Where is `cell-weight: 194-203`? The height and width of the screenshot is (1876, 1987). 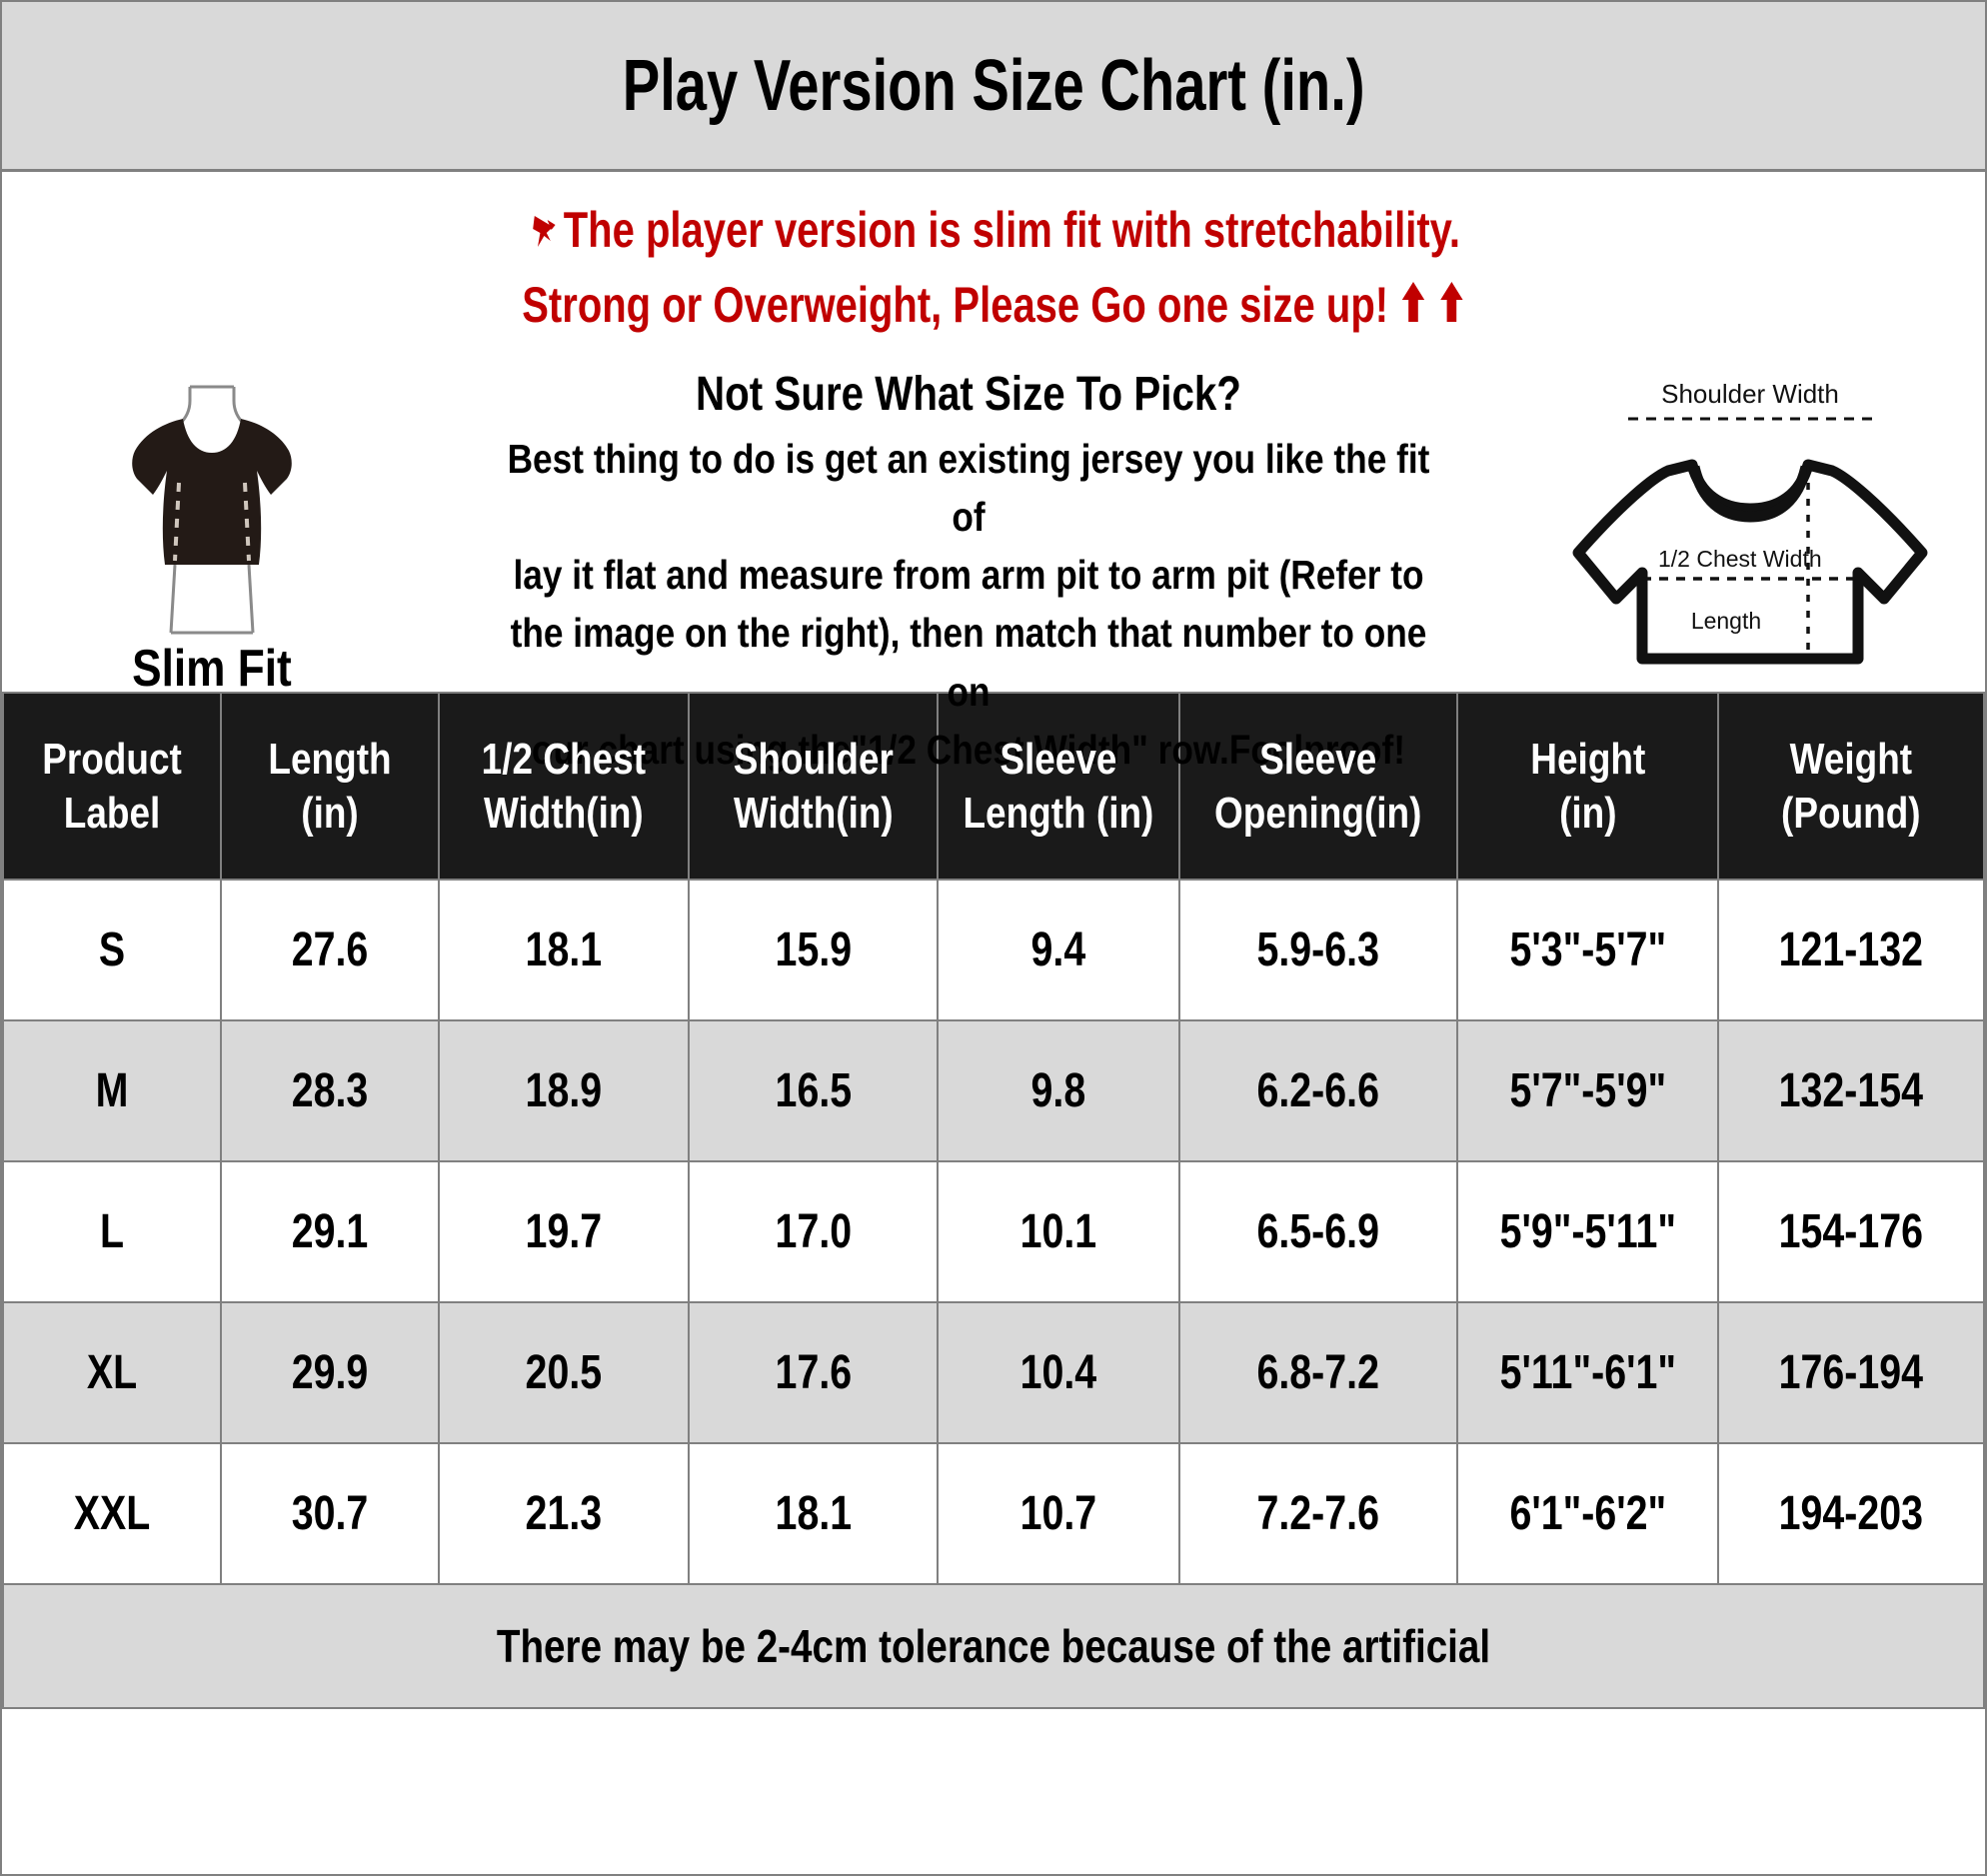
cell-weight: 194-203 is located at coordinates (1851, 1513).